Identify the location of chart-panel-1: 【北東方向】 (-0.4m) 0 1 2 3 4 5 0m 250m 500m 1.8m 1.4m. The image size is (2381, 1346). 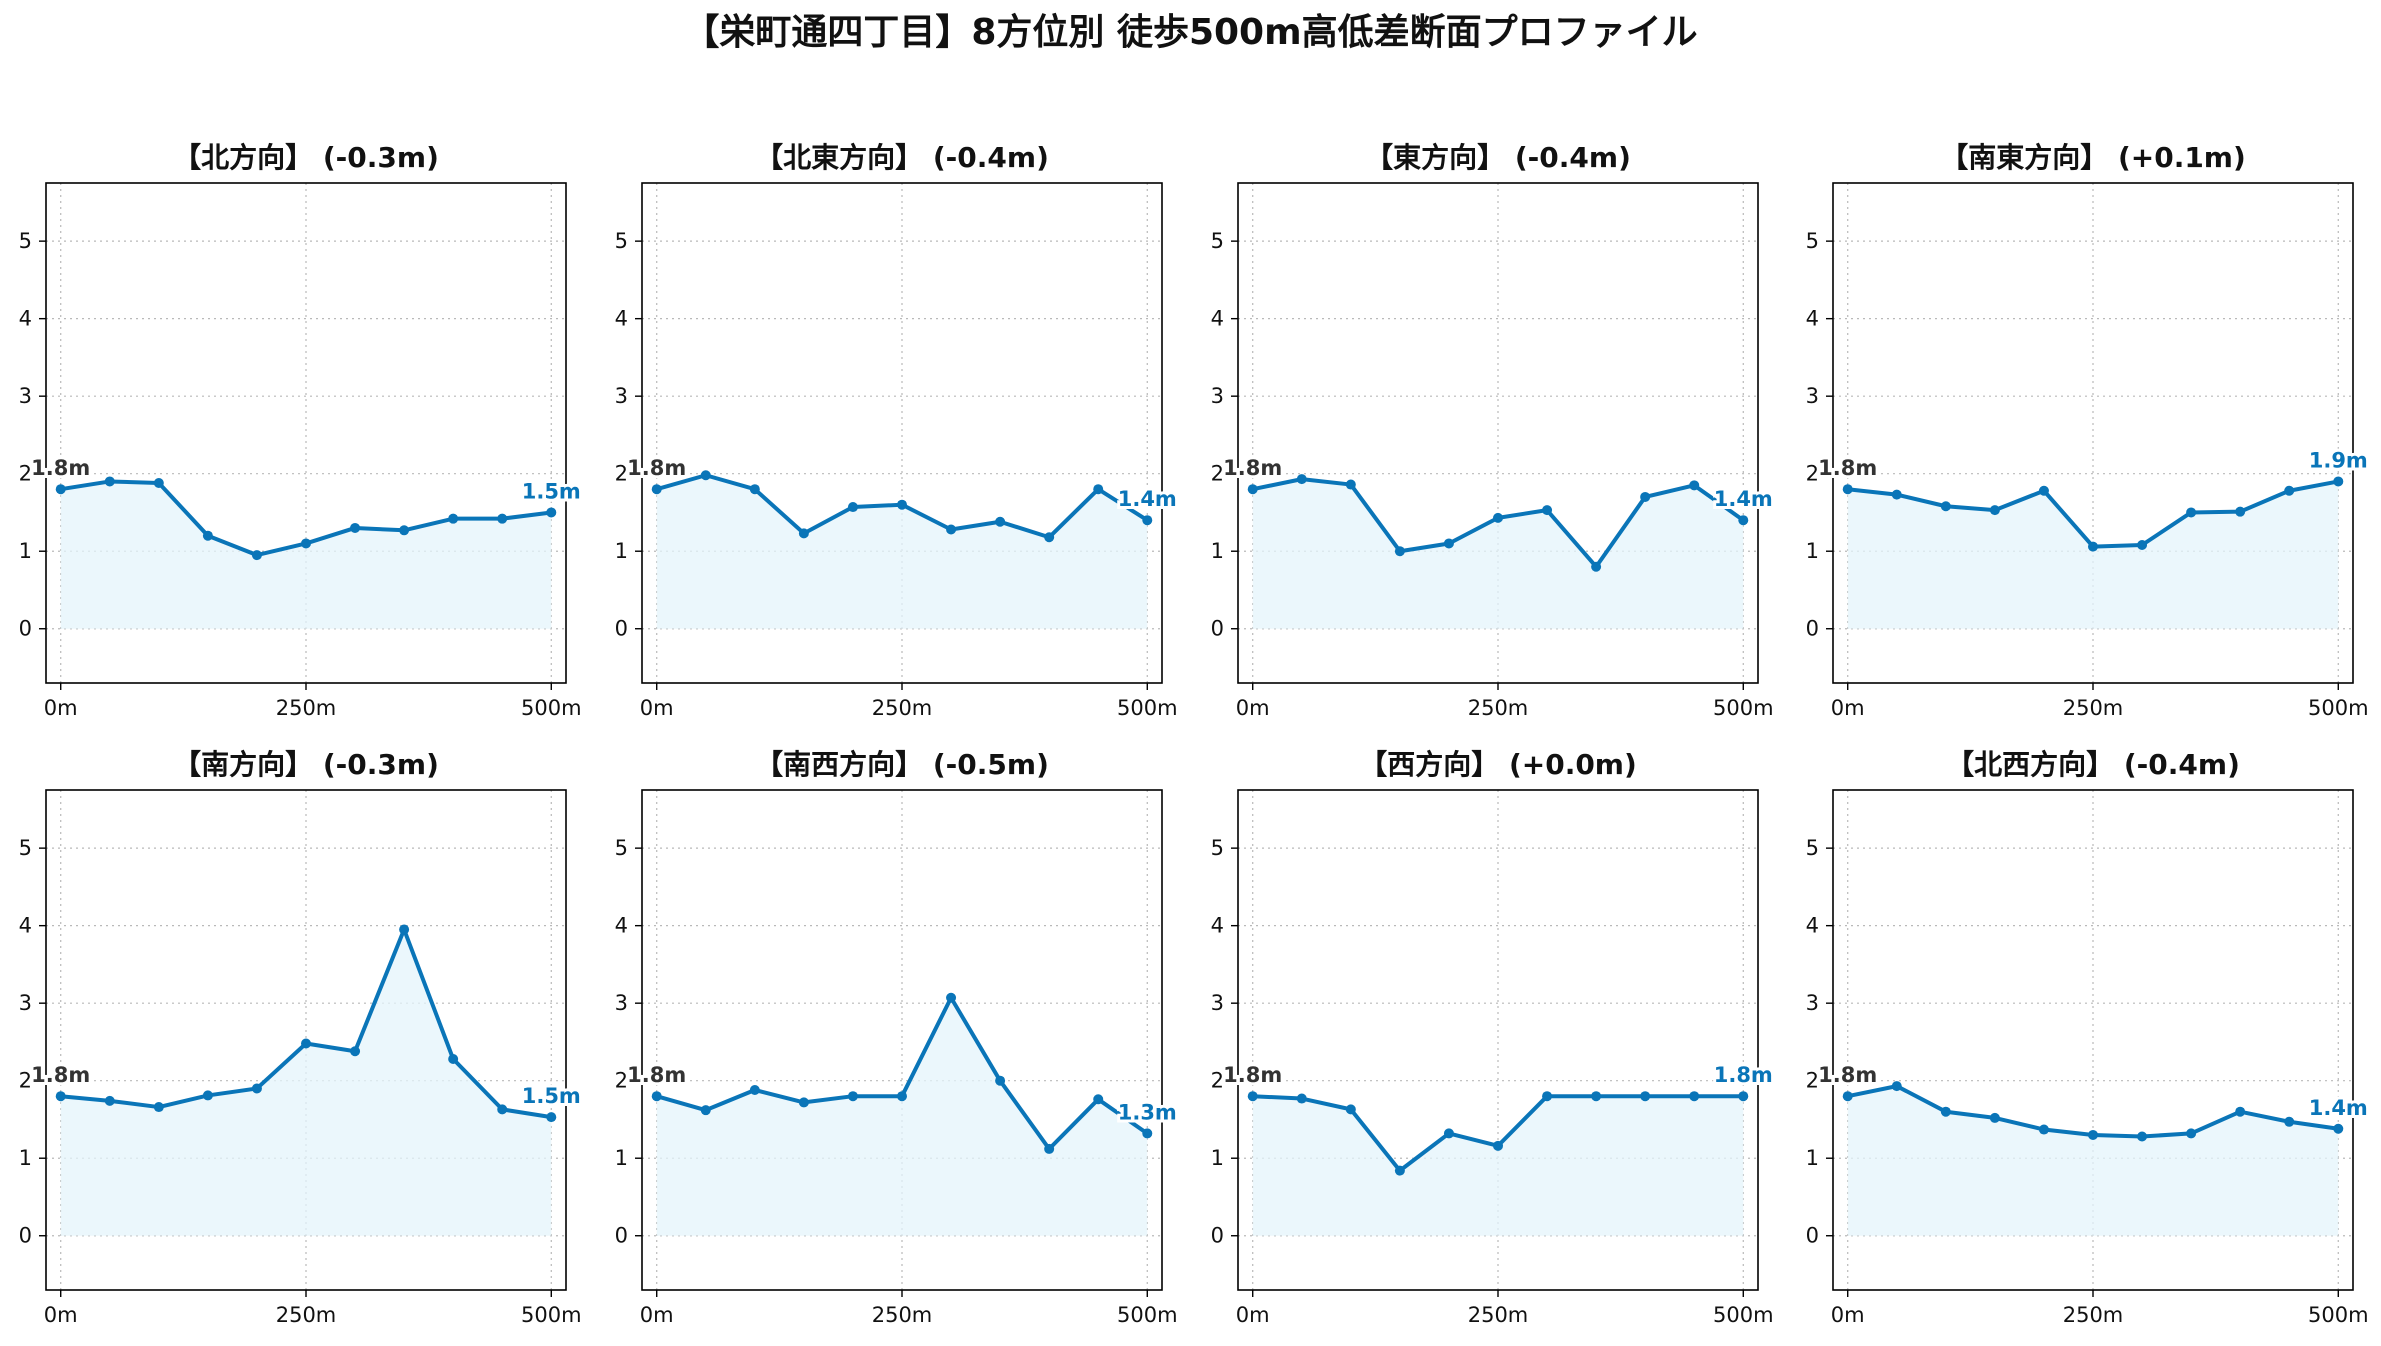
(897, 430).